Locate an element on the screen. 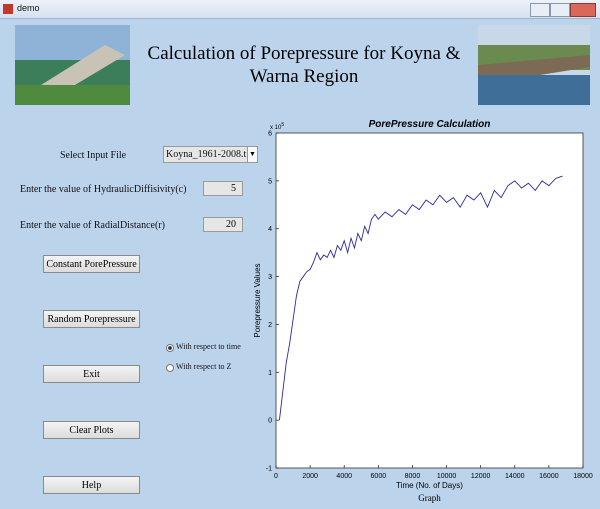 Image resolution: width=600 pixels, height=509 pixels. x-tick-label: 4000 is located at coordinates (344, 476).